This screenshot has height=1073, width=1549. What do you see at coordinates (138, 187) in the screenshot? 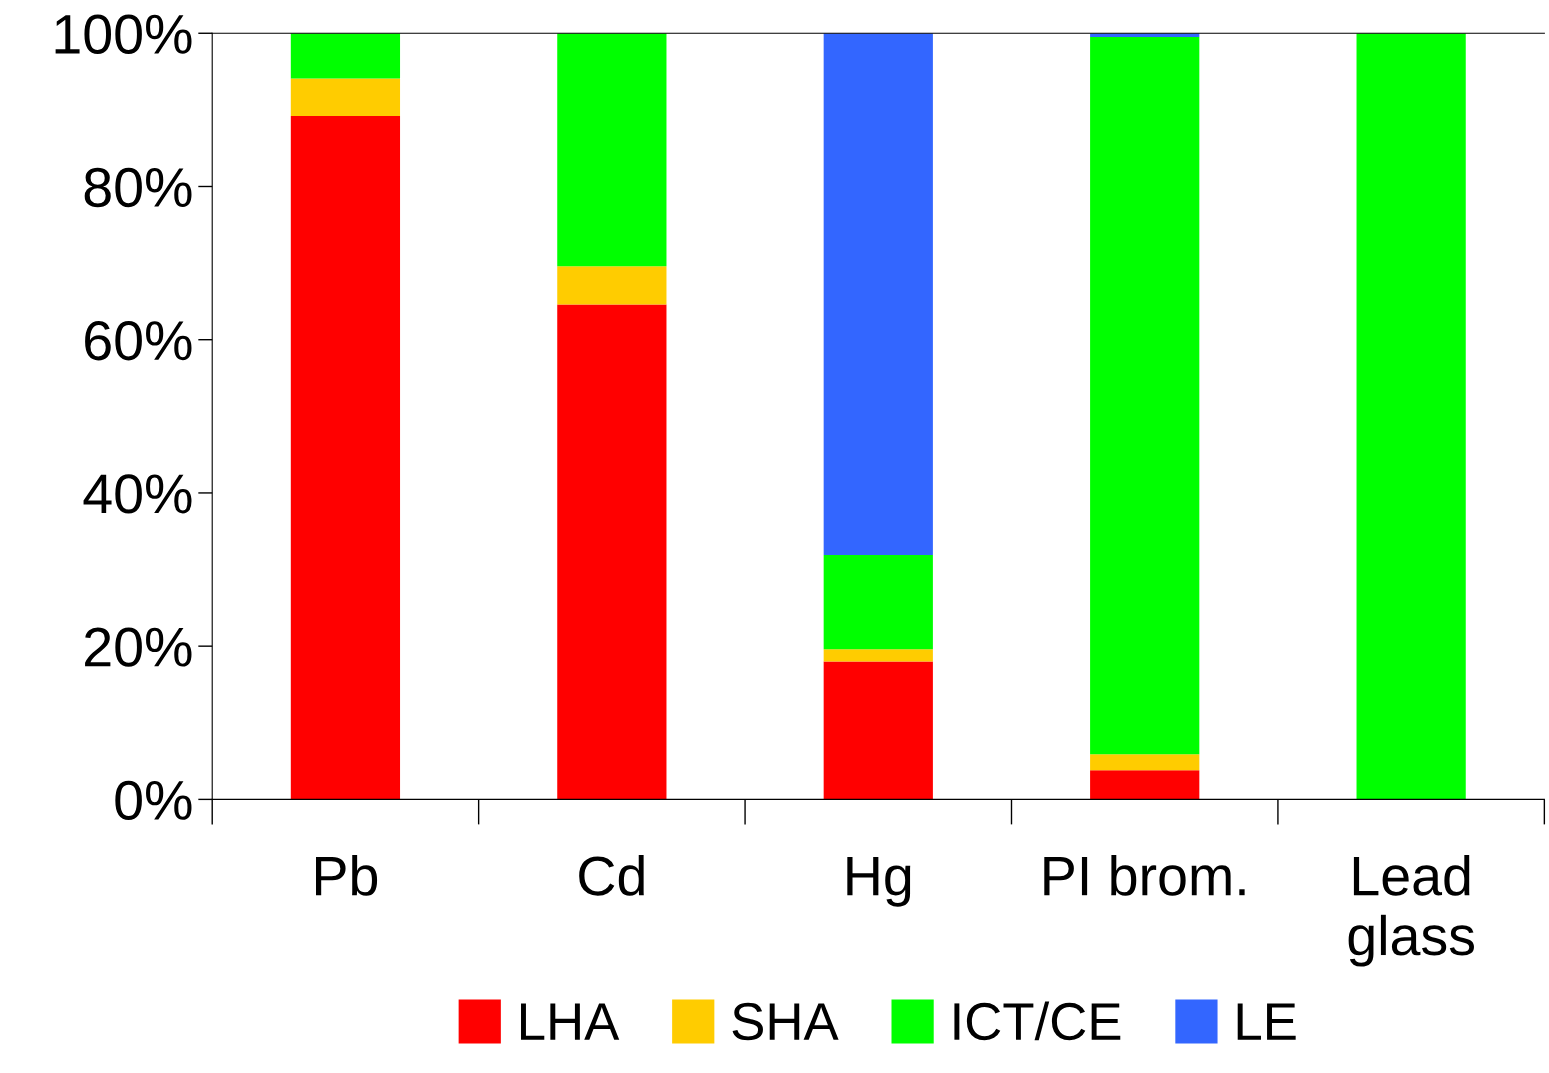
I see `y-tick-label: 80%` at bounding box center [138, 187].